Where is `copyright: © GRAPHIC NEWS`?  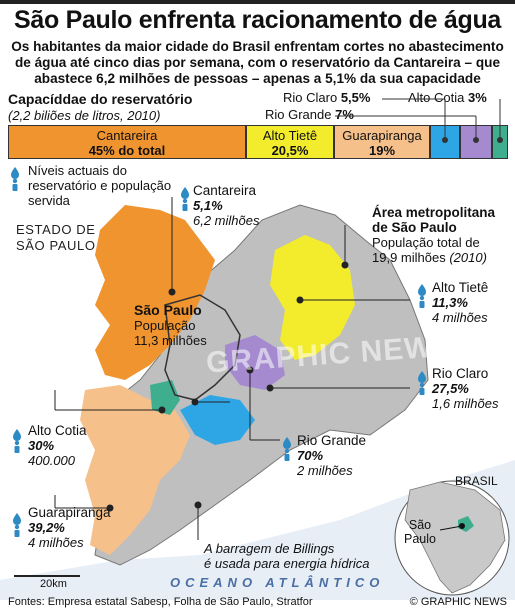 copyright: © GRAPHIC NEWS is located at coordinates (458, 602).